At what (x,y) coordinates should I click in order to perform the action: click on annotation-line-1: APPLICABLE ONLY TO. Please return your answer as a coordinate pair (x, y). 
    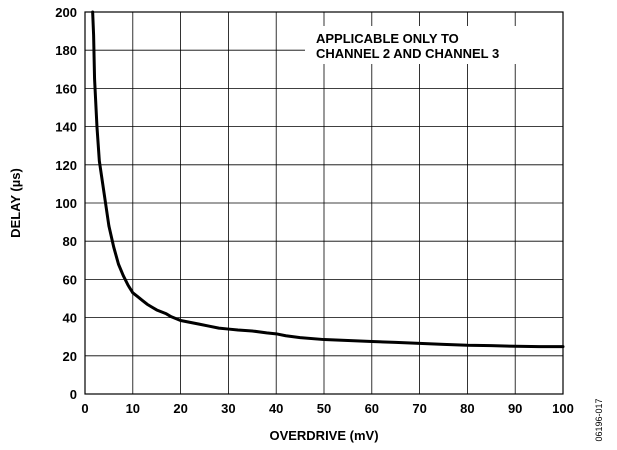
    Looking at the image, I should click on (387, 38).